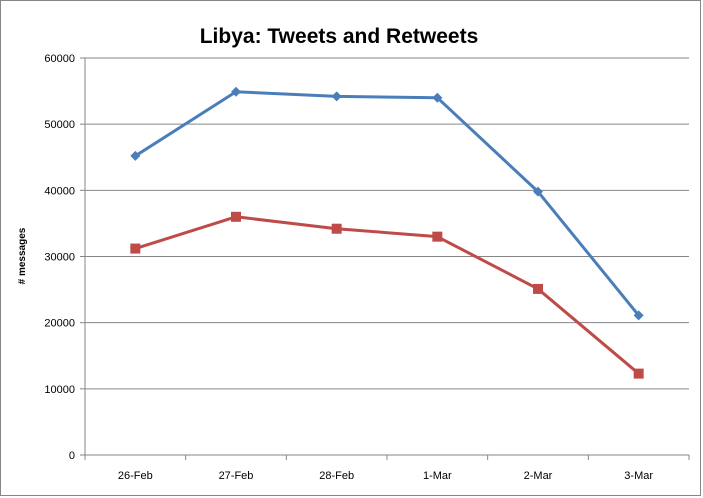 The image size is (703, 498). What do you see at coordinates (385, 476) in the screenshot?
I see `x-tick-labels: 26-Feb 27-Feb 28-Feb 1-Mar 2-Mar 3-Mar` at bounding box center [385, 476].